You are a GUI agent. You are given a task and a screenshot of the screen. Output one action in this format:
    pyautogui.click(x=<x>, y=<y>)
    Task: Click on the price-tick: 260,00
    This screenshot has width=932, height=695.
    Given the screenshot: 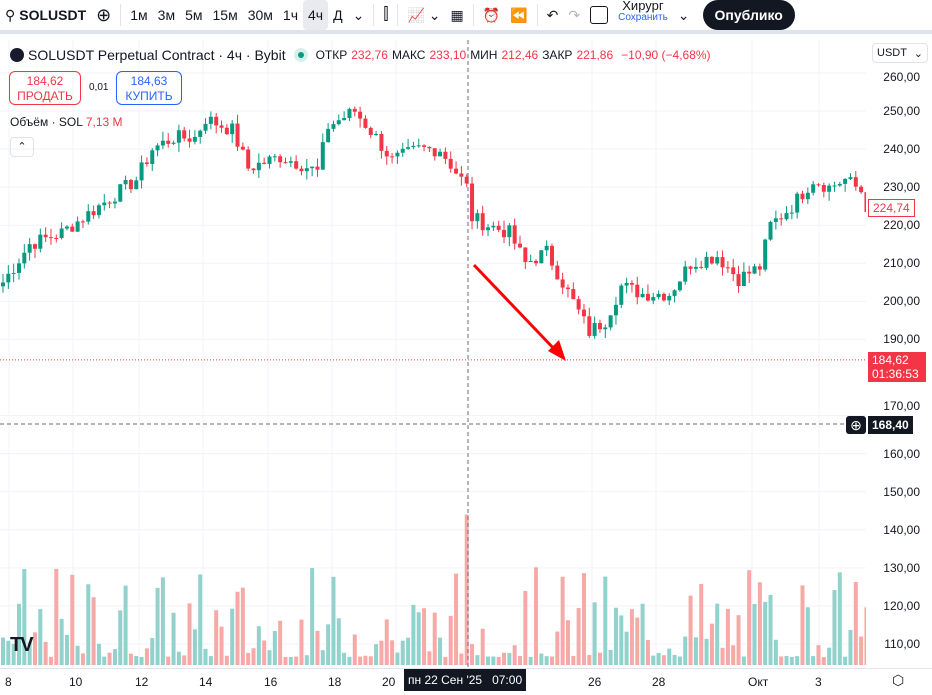 What is the action you would take?
    pyautogui.click(x=901, y=76)
    